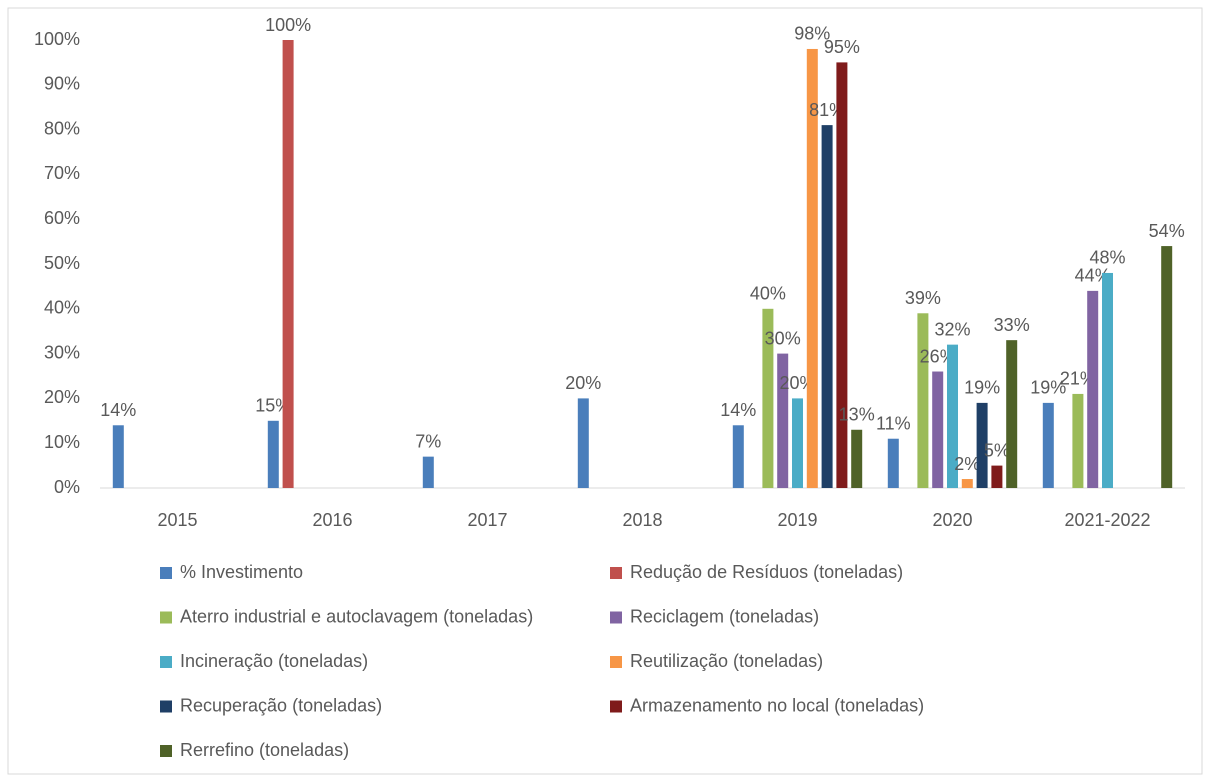 This screenshot has width=1206, height=783. What do you see at coordinates (893, 423) in the screenshot?
I see `data-label: 11%` at bounding box center [893, 423].